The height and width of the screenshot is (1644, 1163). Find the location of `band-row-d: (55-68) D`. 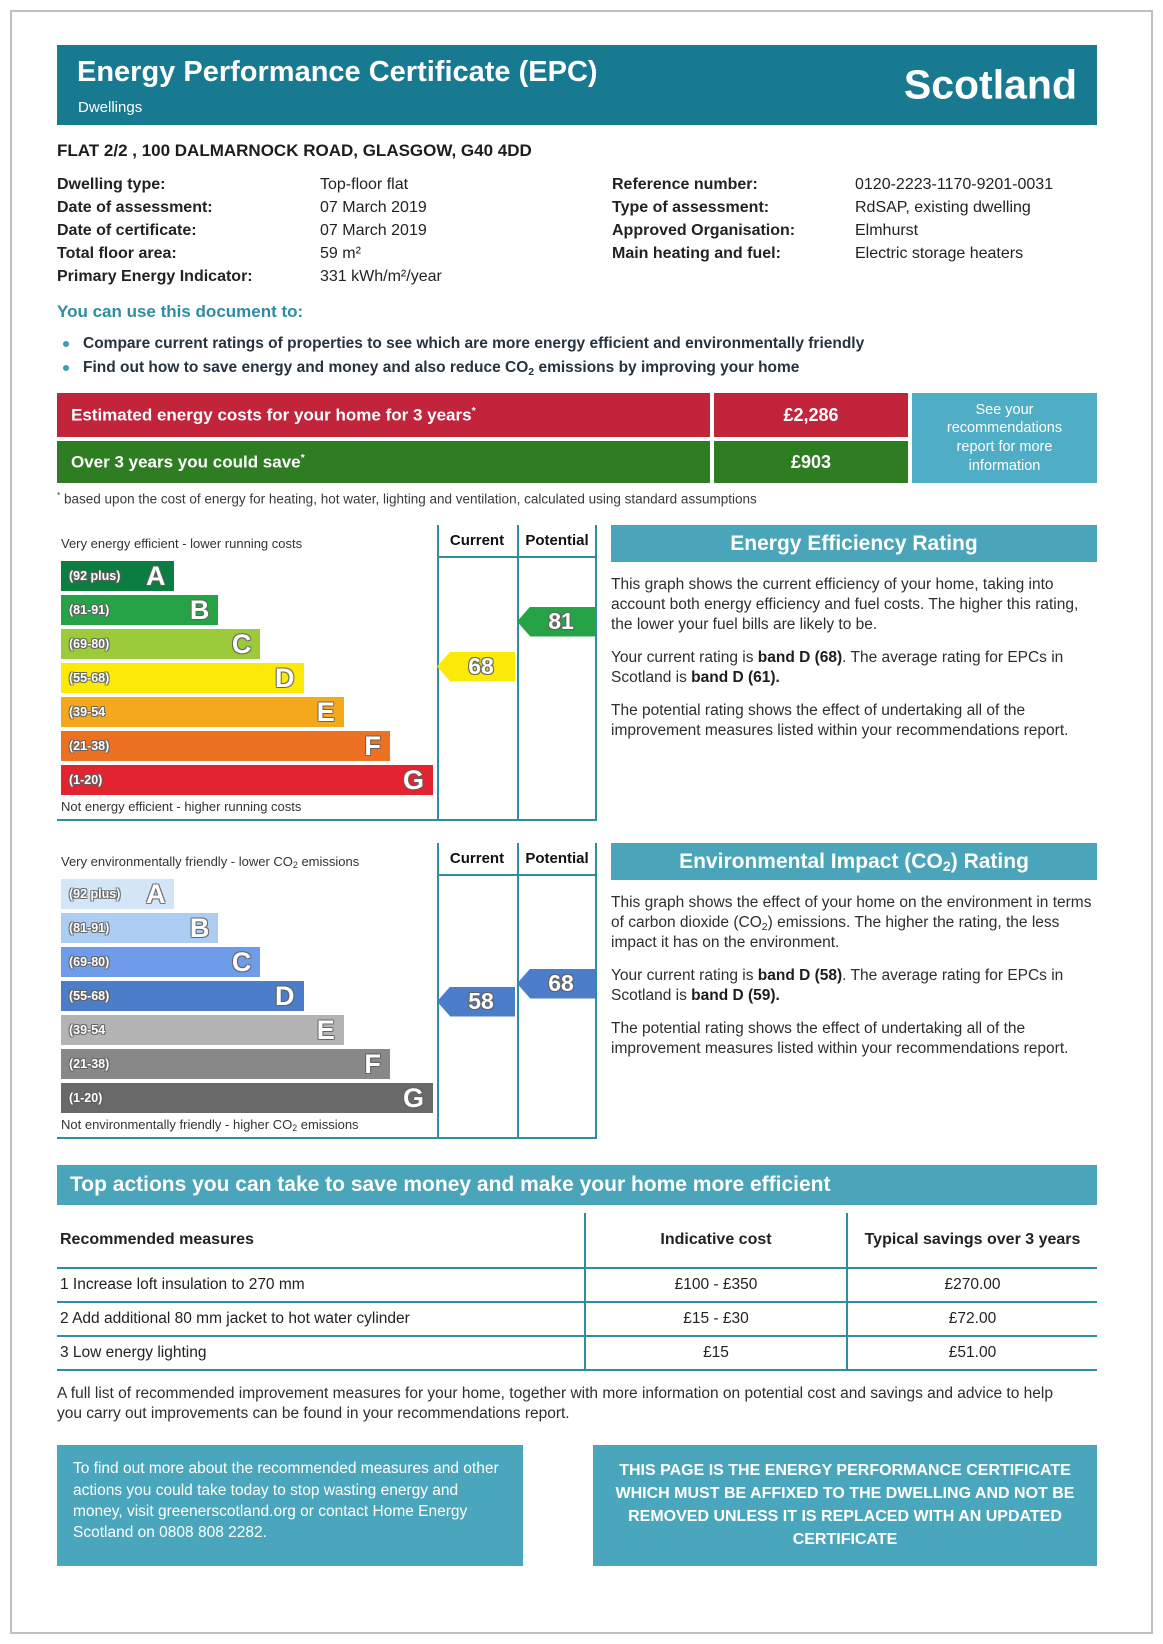

band-row-d: (55-68) D is located at coordinates (247, 677).